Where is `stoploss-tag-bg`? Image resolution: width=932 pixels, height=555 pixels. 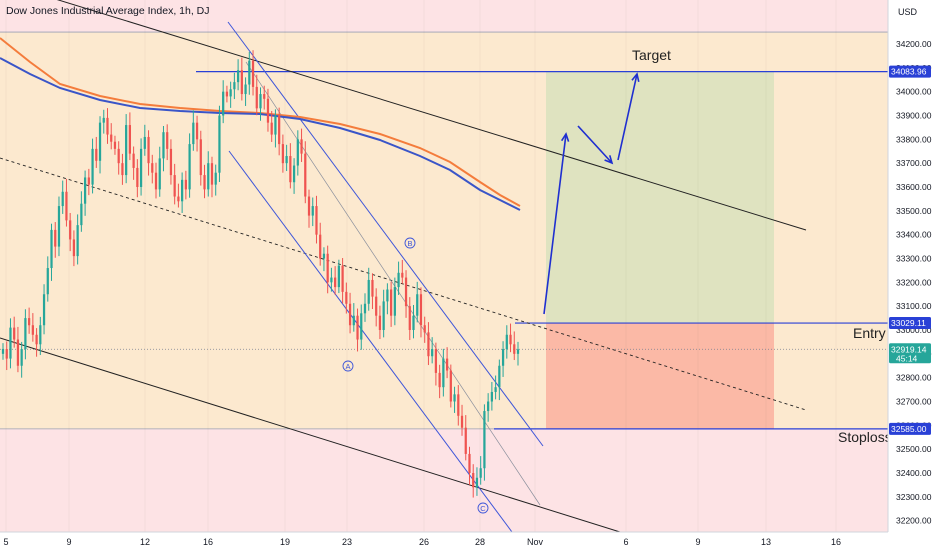 stoploss-tag-bg is located at coordinates (910, 428).